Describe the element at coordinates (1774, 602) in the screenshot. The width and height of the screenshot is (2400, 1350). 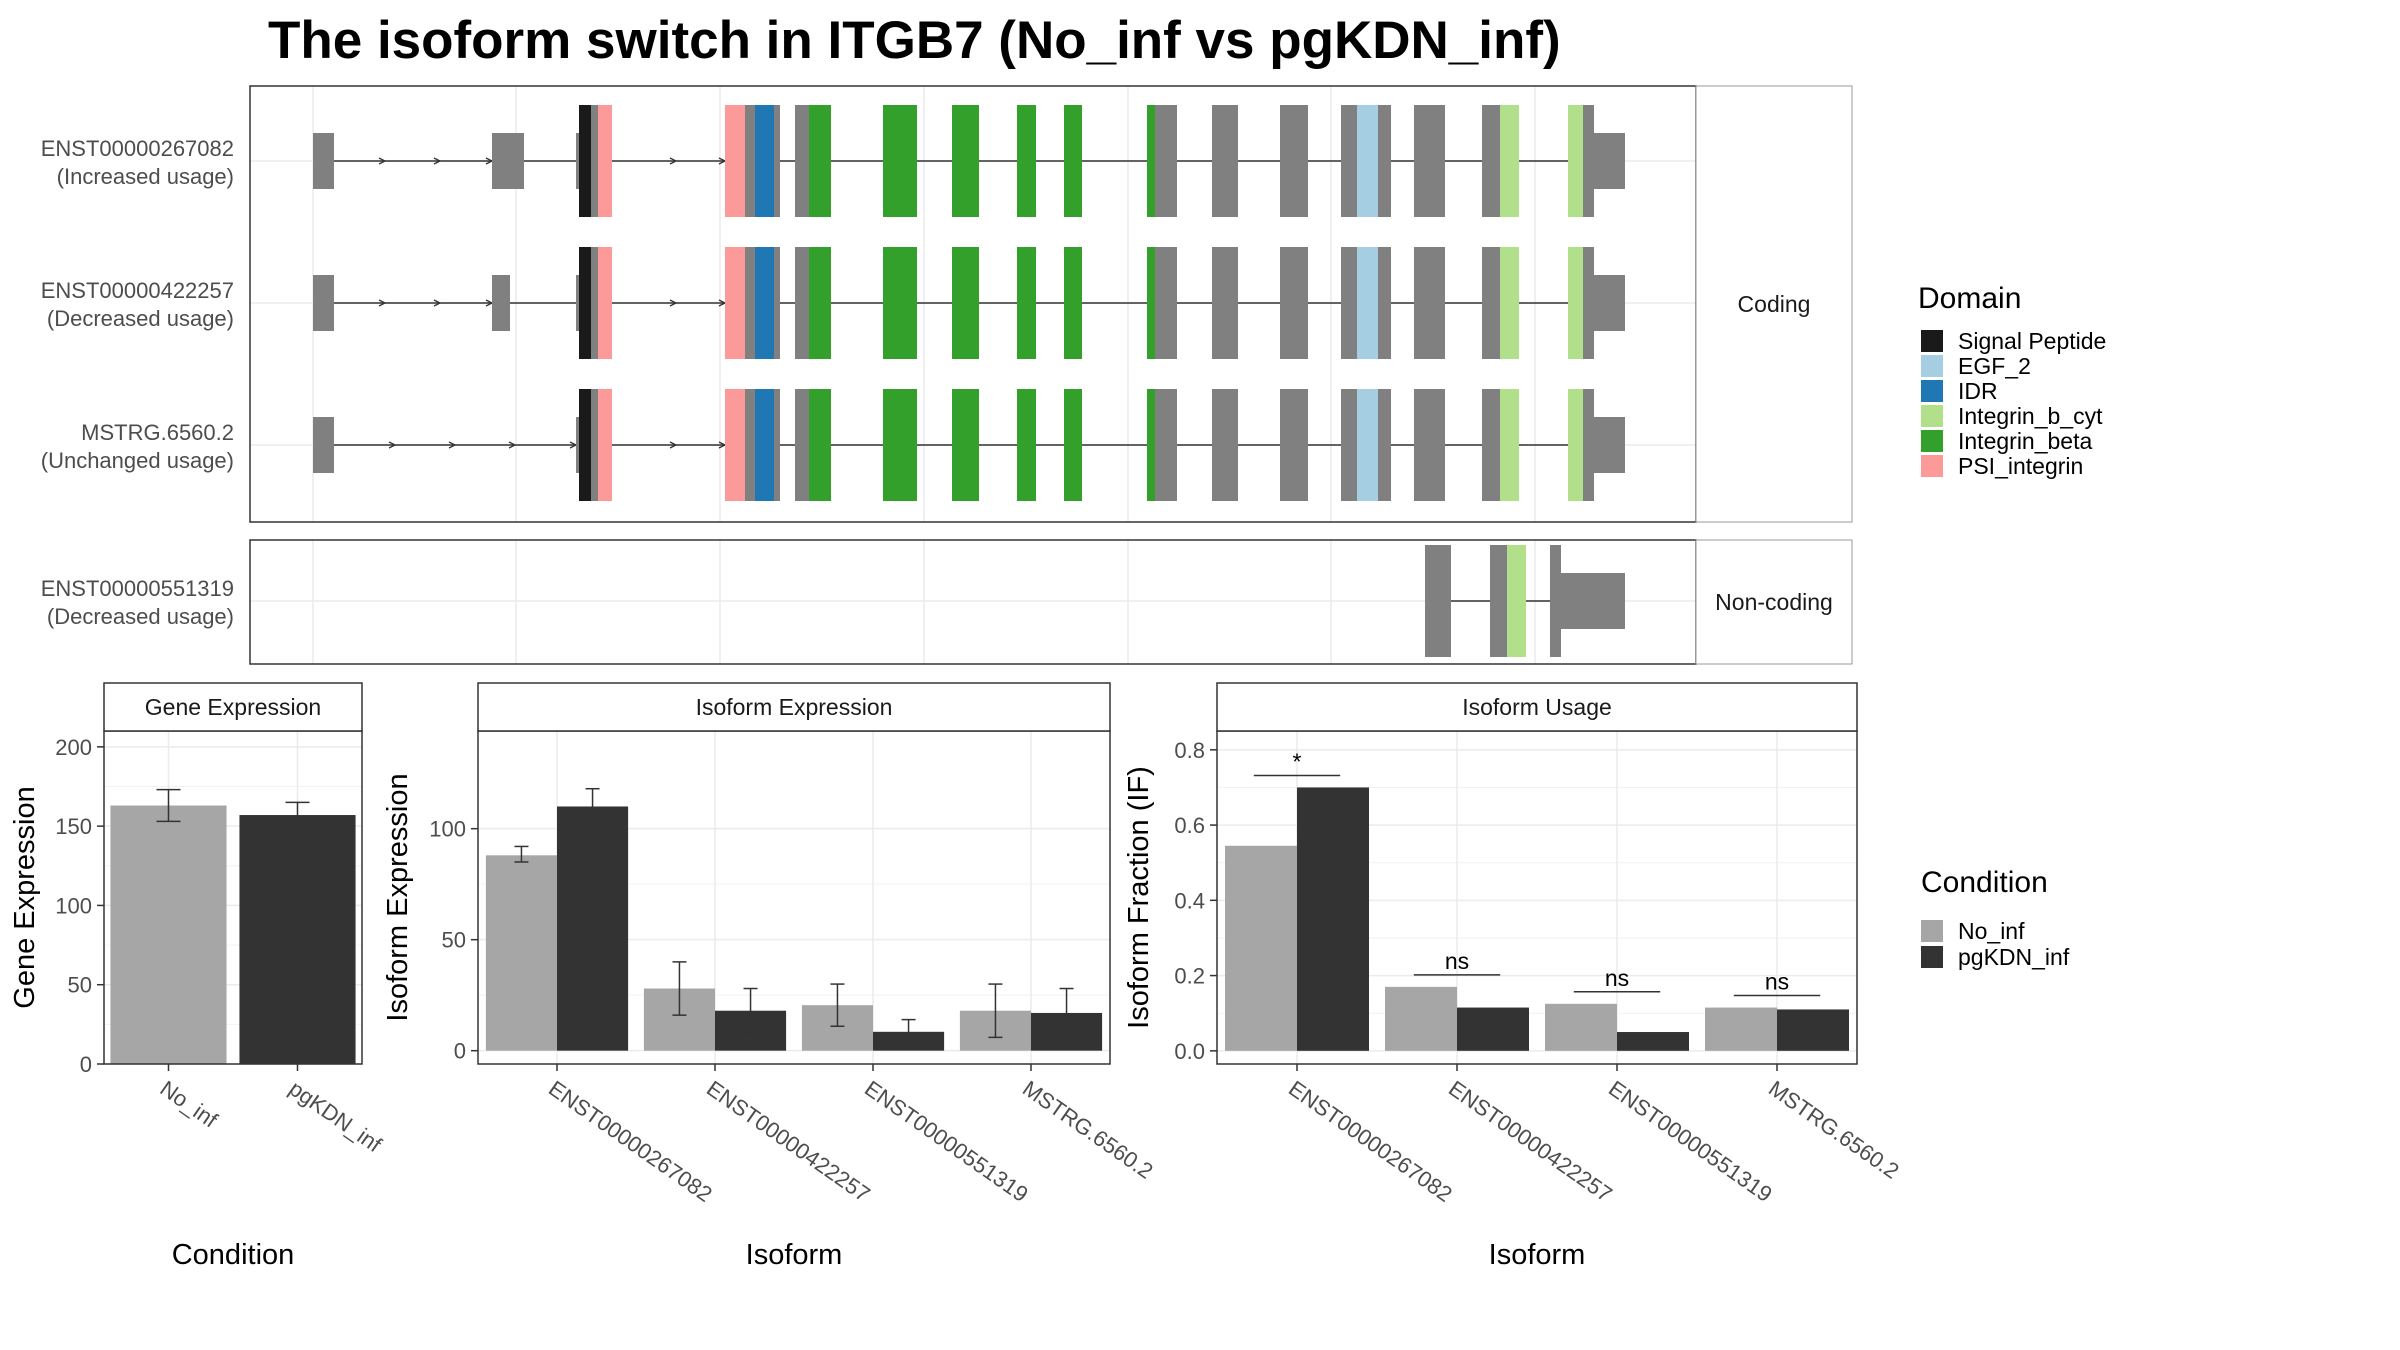
I see `noncoding-facet-strip` at that location.